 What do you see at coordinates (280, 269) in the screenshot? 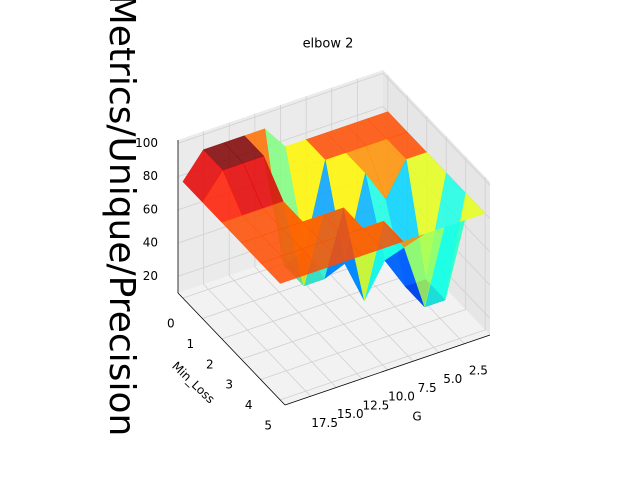
I see `surface-patch` at bounding box center [280, 269].